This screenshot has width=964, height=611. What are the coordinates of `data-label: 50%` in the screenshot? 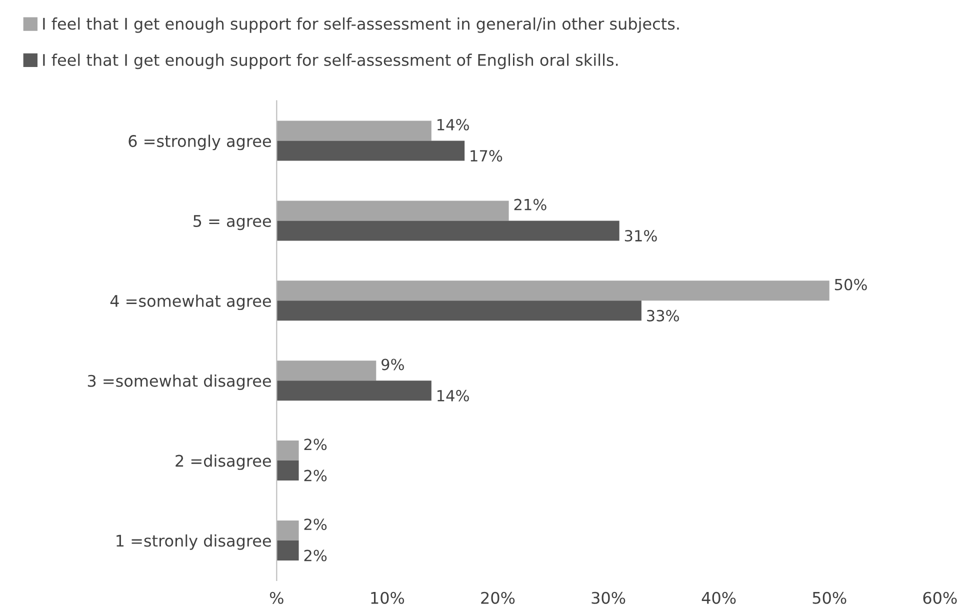 It's located at (850, 284).